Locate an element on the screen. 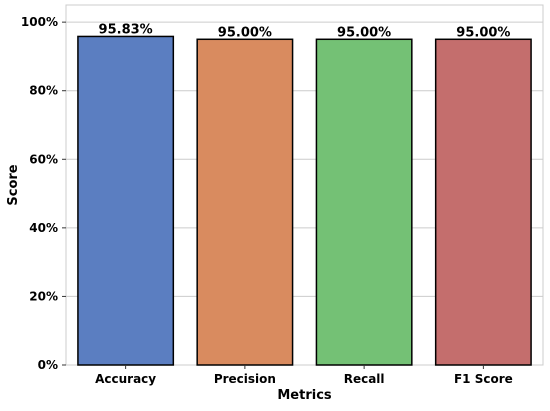 The height and width of the screenshot is (411, 550). bar-recall is located at coordinates (364, 202).